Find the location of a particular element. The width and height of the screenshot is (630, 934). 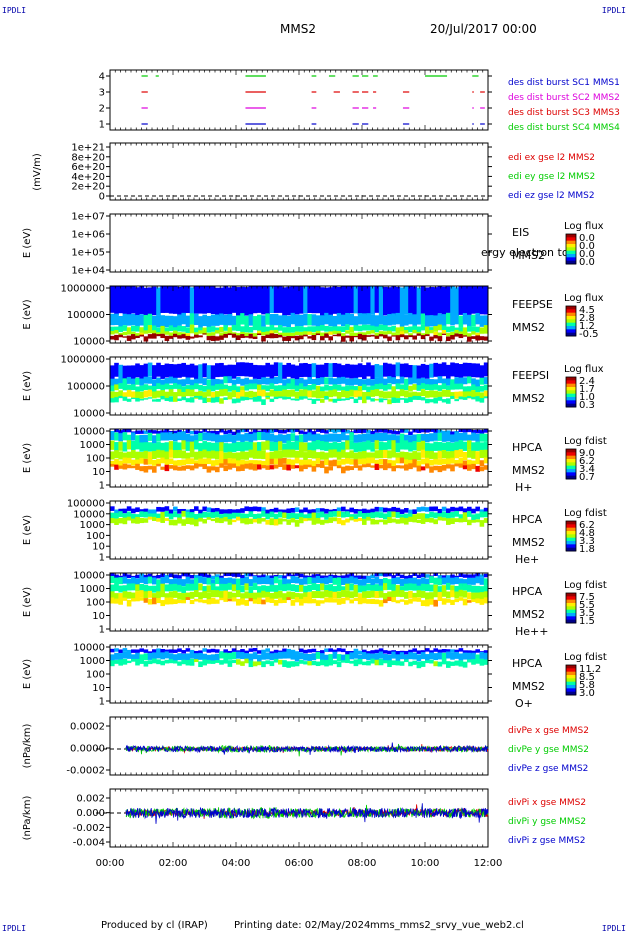

hpca-he2-colorbar-segment is located at coordinates (571, 608).